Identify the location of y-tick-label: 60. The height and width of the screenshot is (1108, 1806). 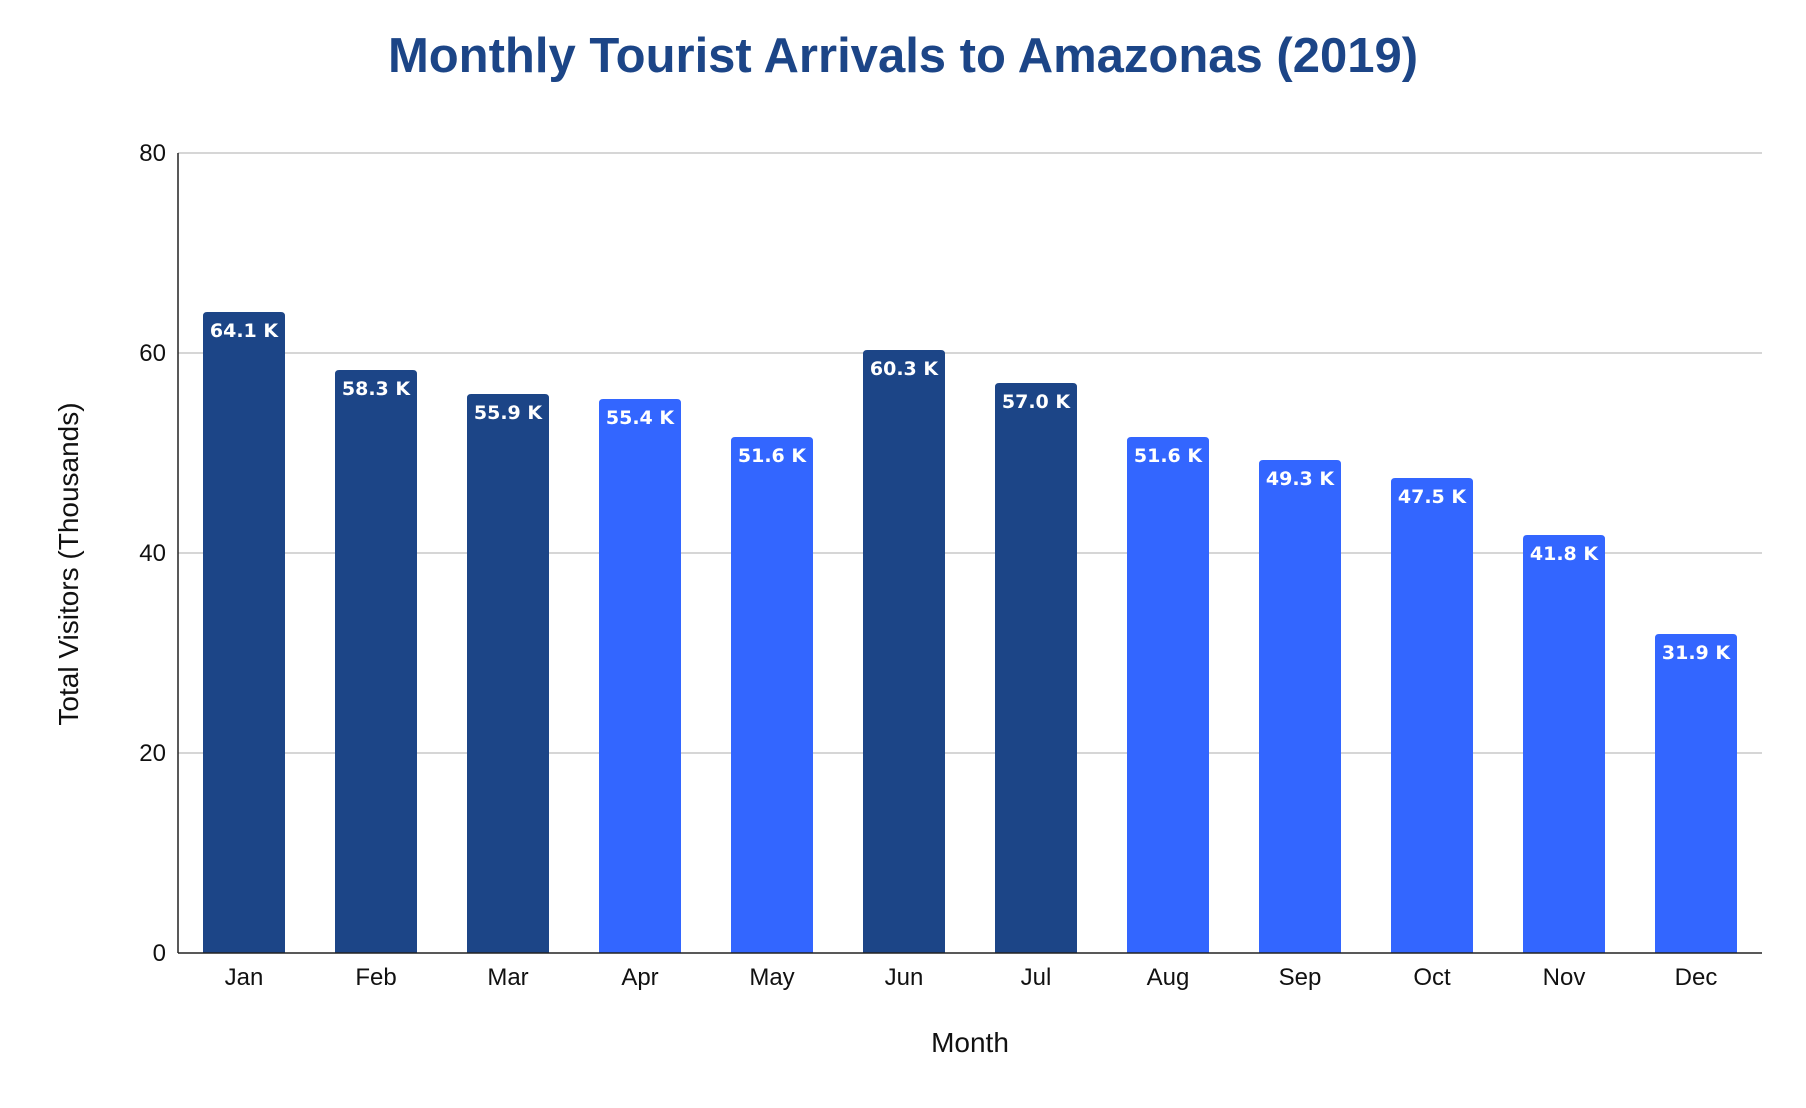
(152, 353).